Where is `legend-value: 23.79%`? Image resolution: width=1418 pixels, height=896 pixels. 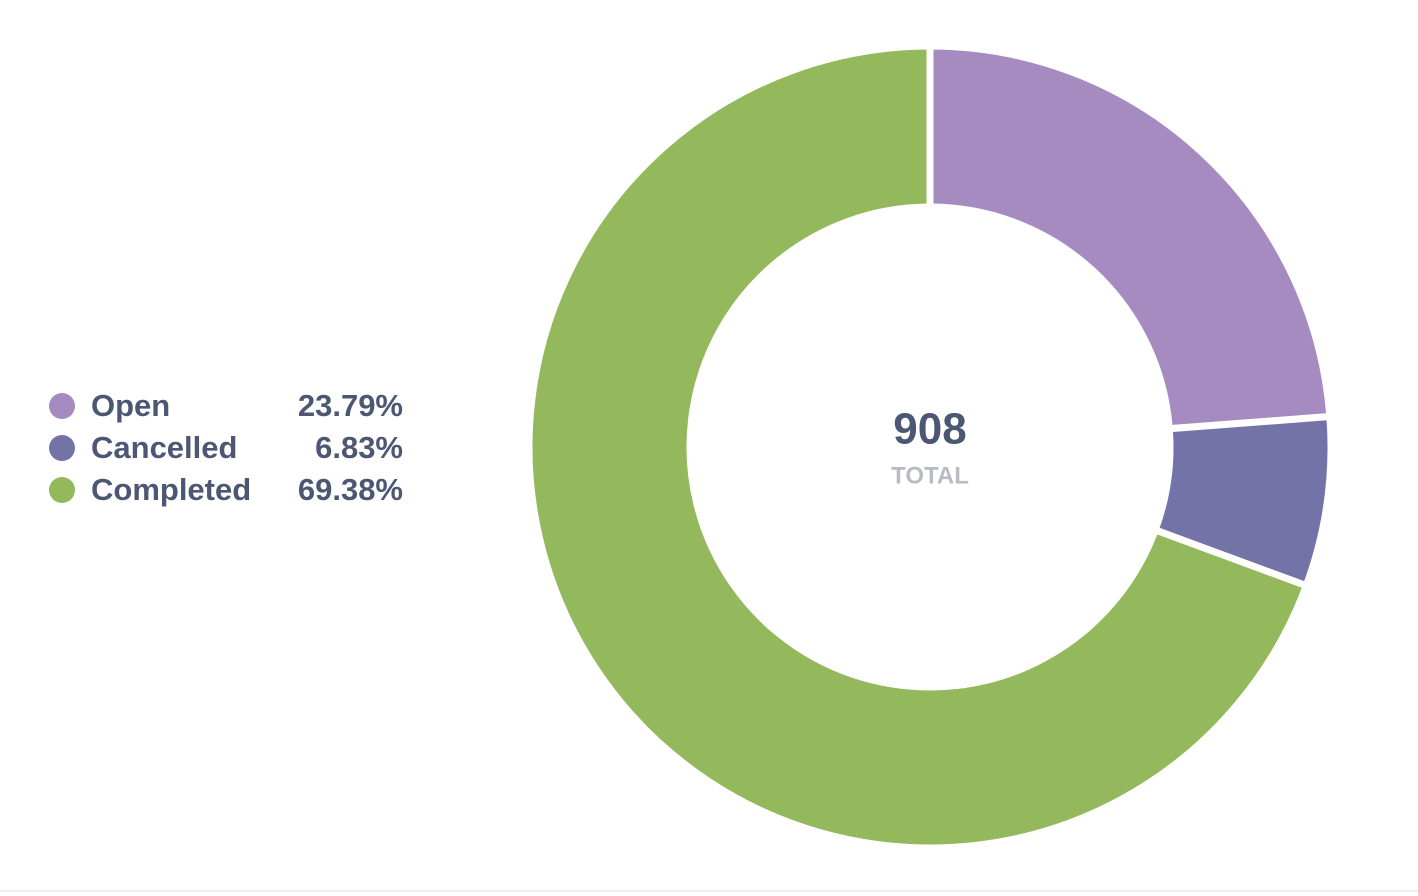
legend-value: 23.79% is located at coordinates (350, 405).